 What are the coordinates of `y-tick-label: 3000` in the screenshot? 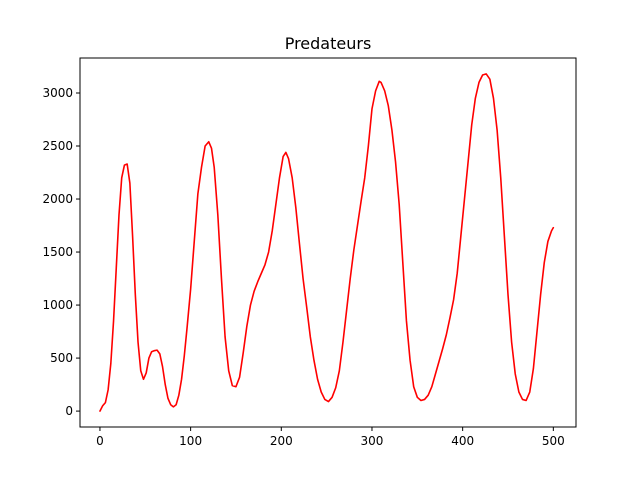 It's located at (57, 93).